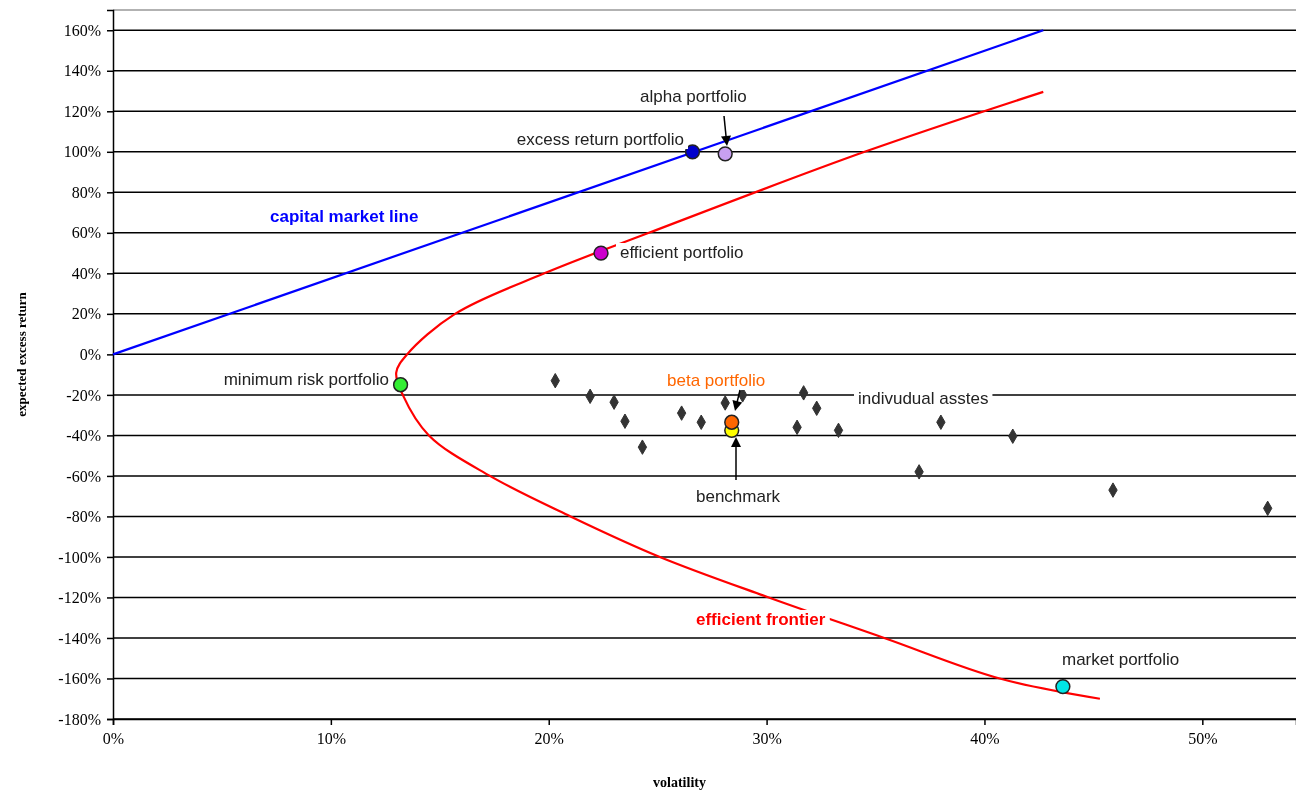  I want to click on y-tick-label: -20%, so click(83, 395).